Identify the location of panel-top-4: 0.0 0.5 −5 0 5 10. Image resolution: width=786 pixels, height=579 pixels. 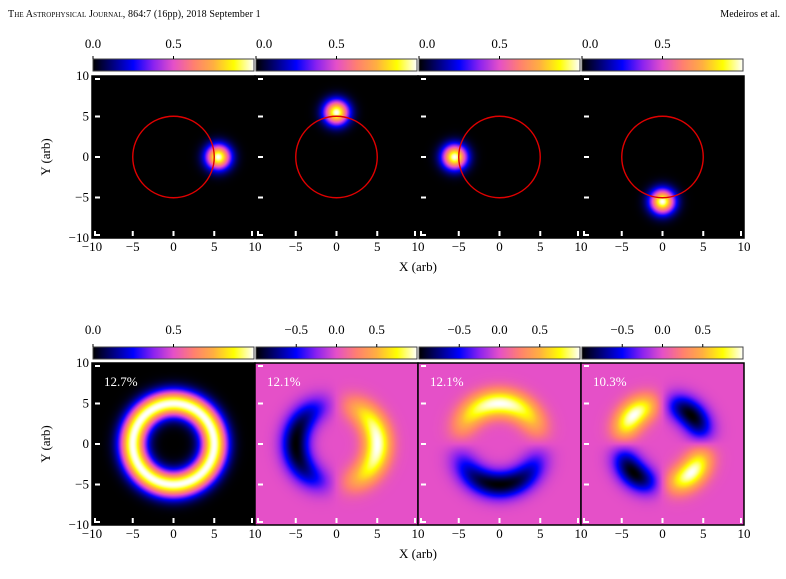
(665, 145).